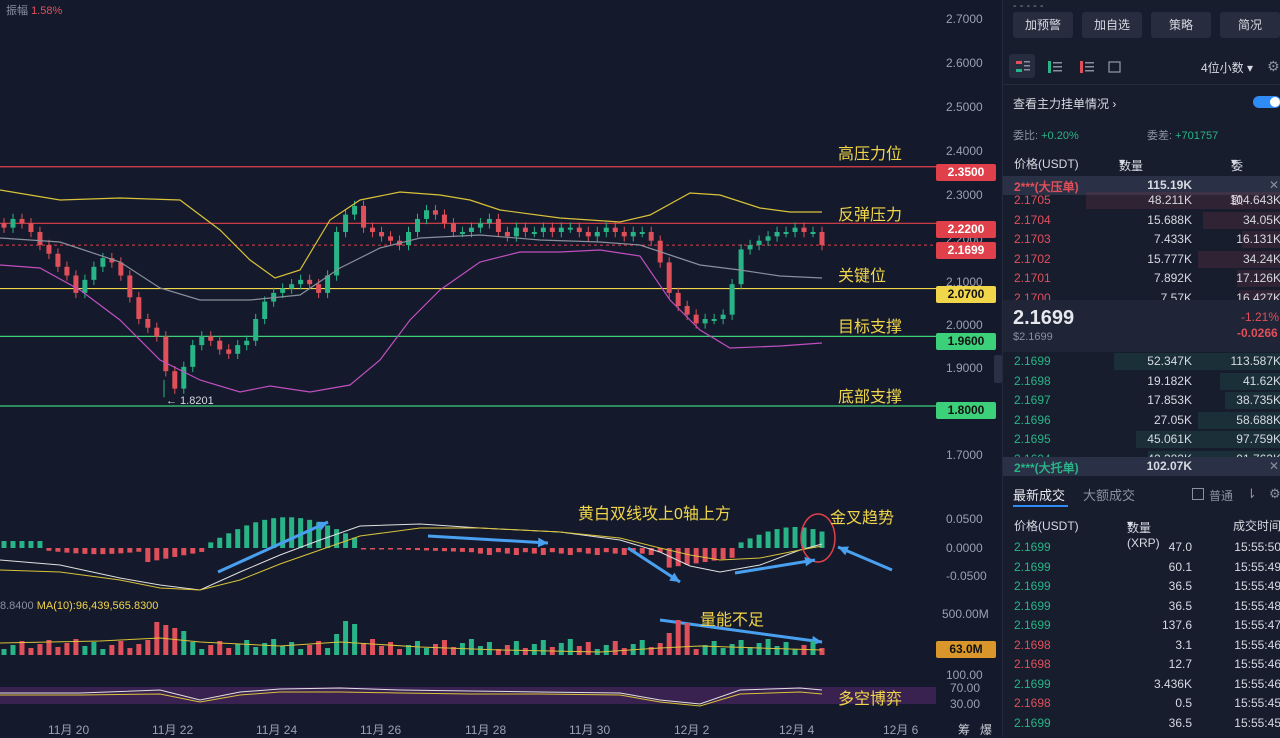  I want to click on orderbook-mode-active, so click(1022, 66).